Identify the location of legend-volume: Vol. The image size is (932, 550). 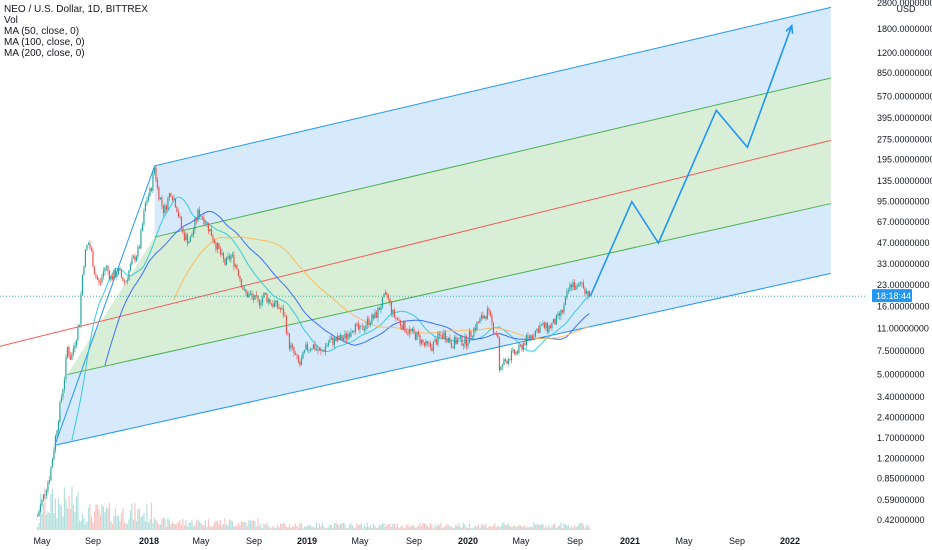
(11, 20).